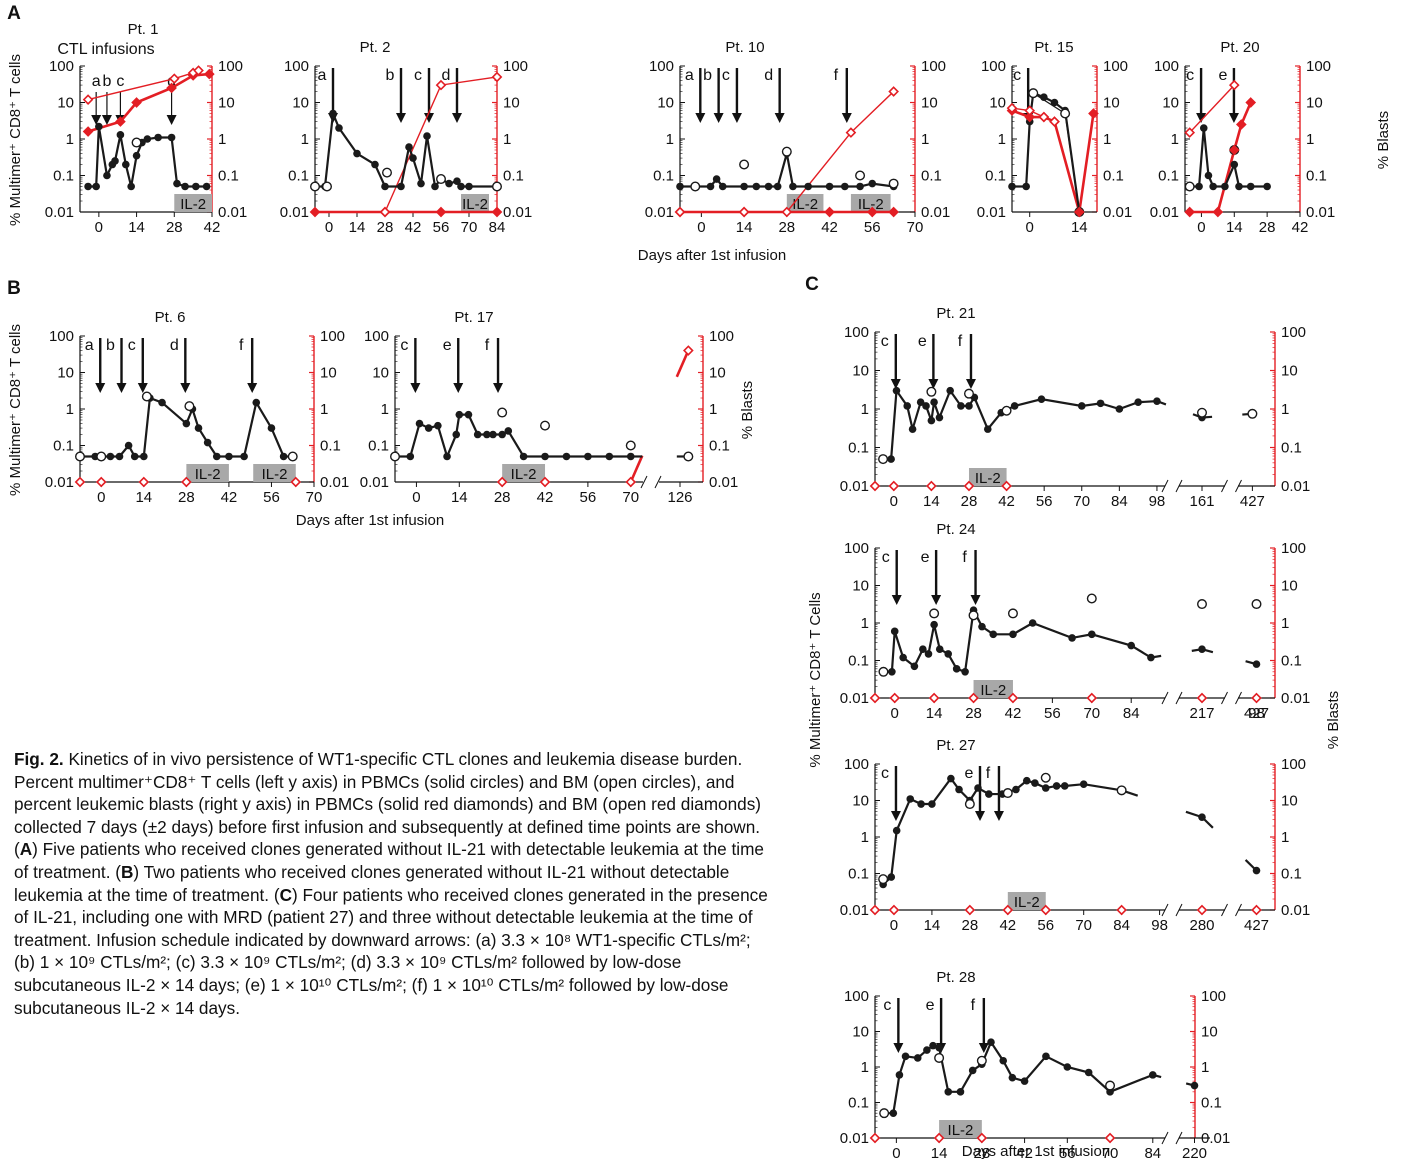 This screenshot has width=1406, height=1159. What do you see at coordinates (507, 139) in the screenshot?
I see `y2-tick-label: 1` at bounding box center [507, 139].